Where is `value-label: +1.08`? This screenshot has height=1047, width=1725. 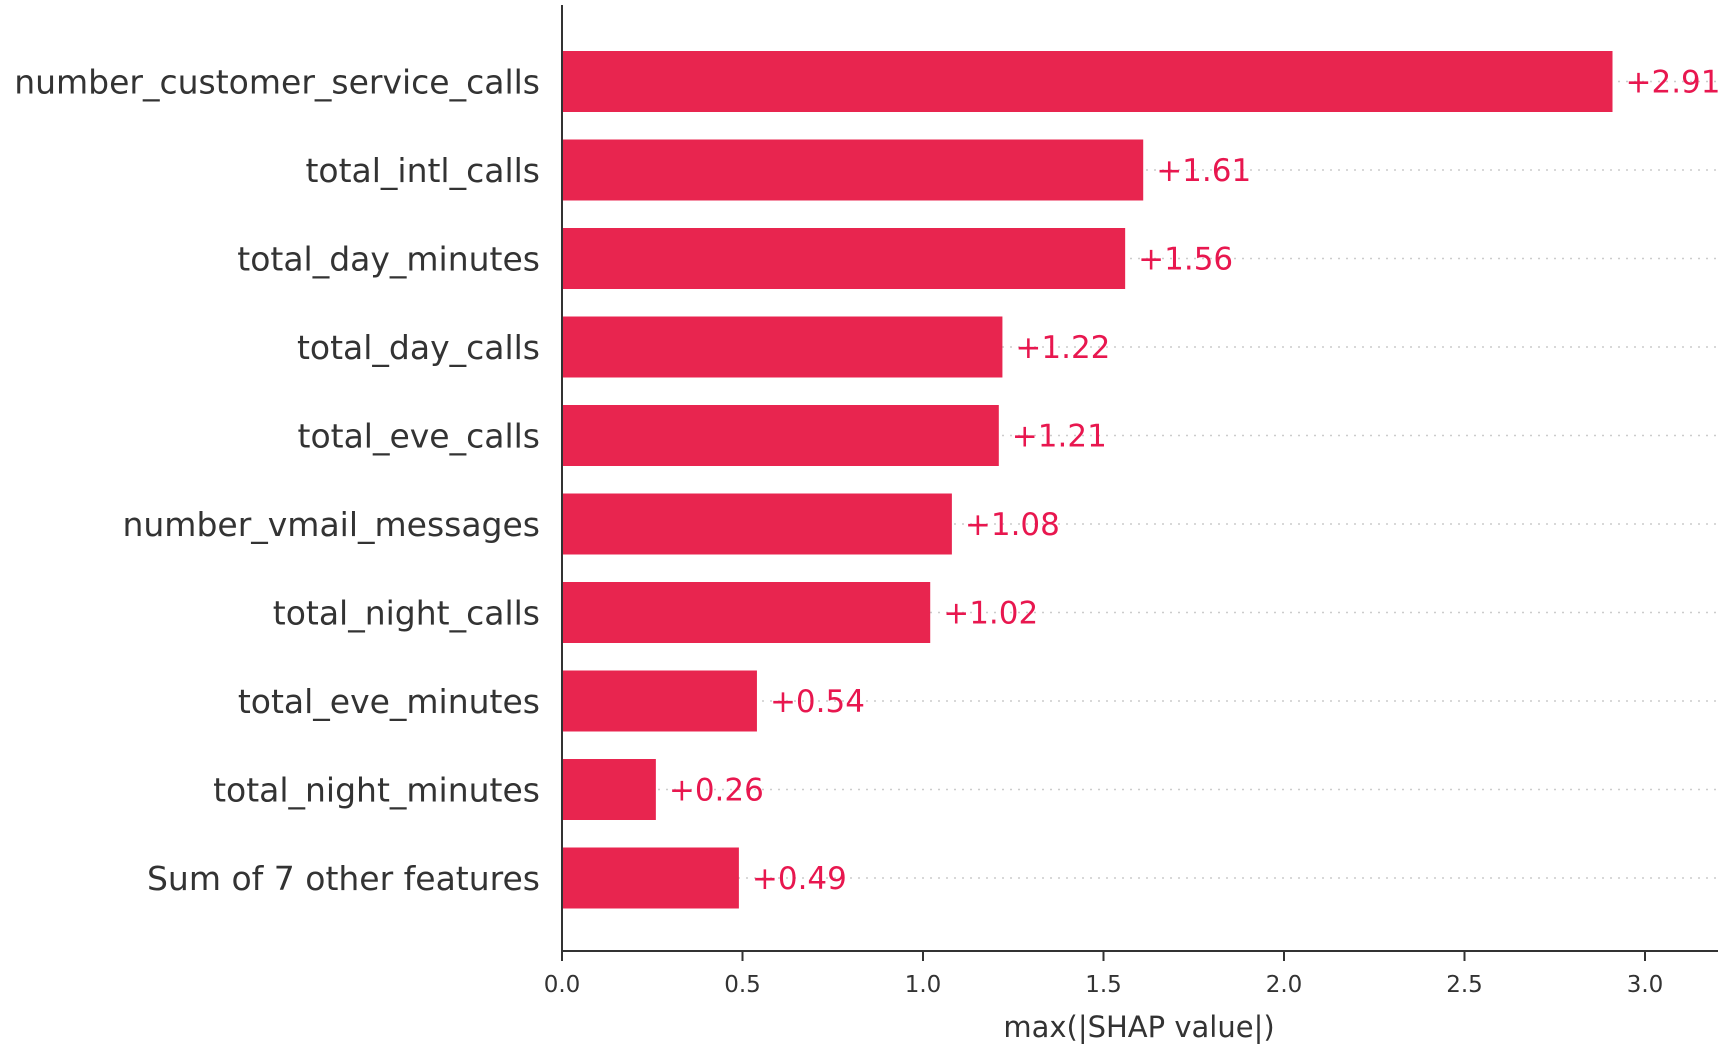 value-label: +1.08 is located at coordinates (1012, 525).